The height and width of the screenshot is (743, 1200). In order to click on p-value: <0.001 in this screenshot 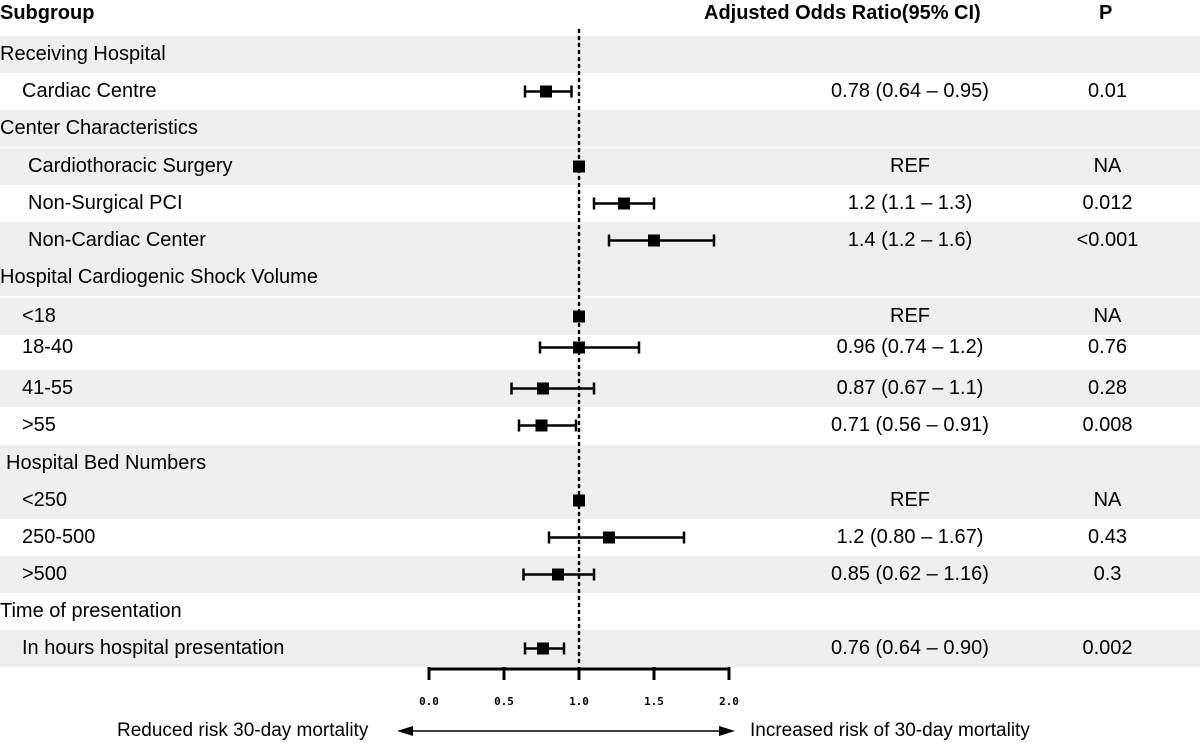, I will do `click(1107, 240)`.